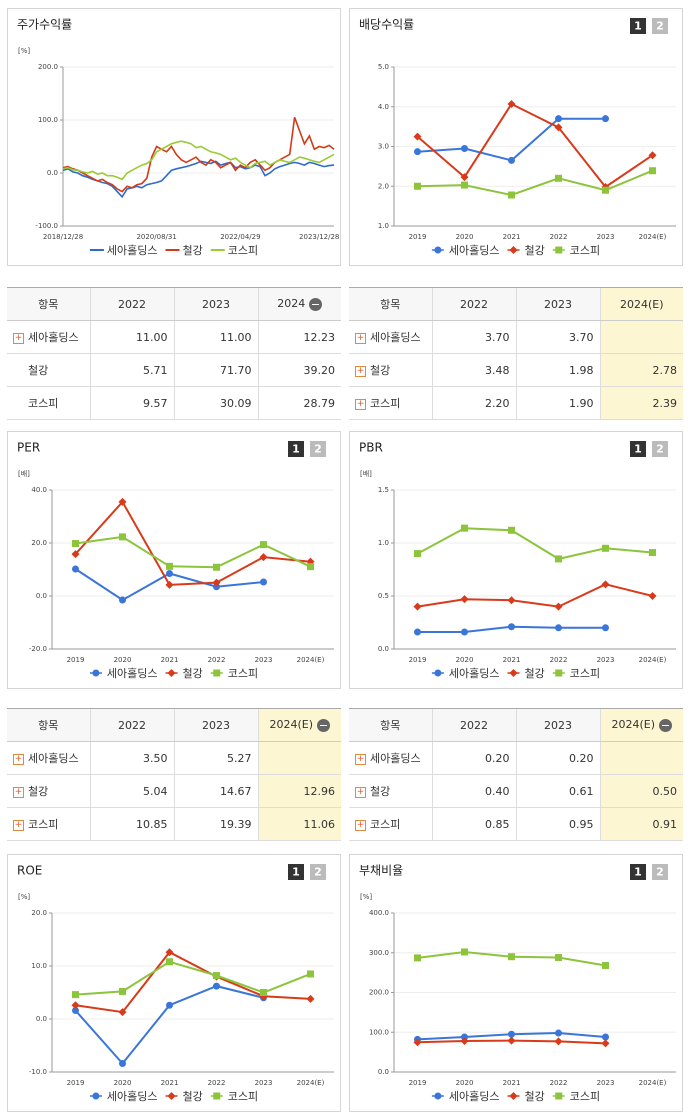 This screenshot has width=691, height=1115. What do you see at coordinates (465, 1083) in the screenshot?
I see `x-tick-label: 2020` at bounding box center [465, 1083].